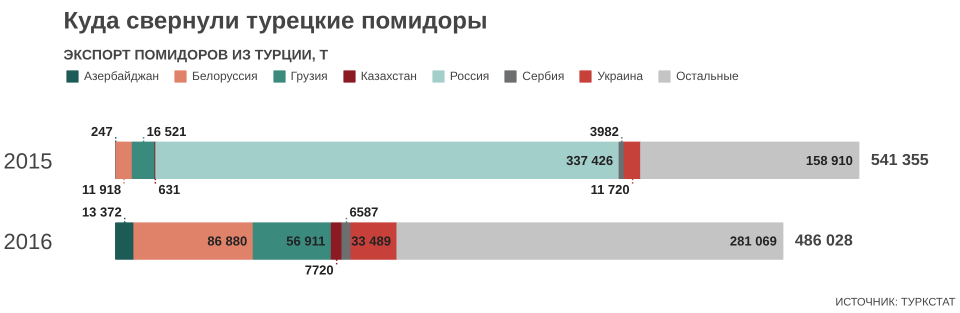 Image resolution: width=960 pixels, height=313 pixels. What do you see at coordinates (895, 302) in the screenshot?
I see `text: ИСТОЧНИК: ТУРКСТАТ` at bounding box center [895, 302].